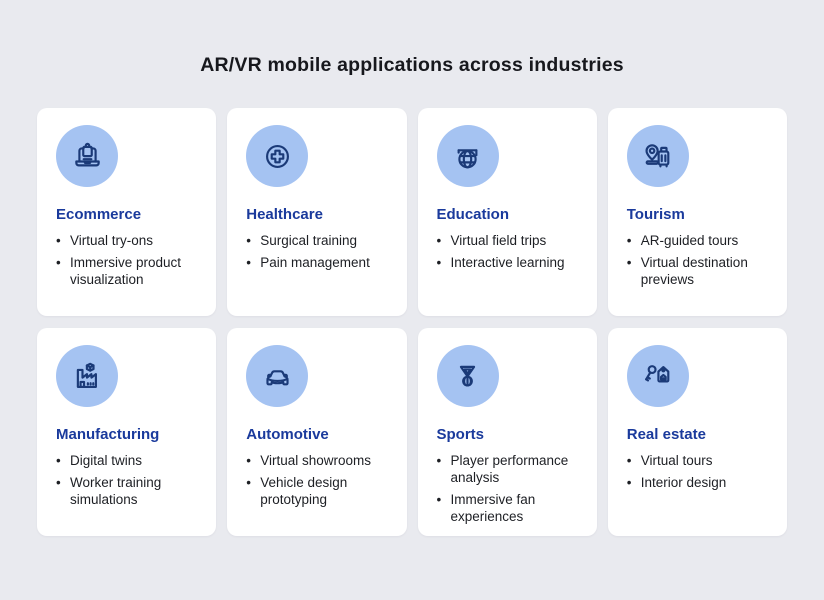 The image size is (824, 600). I want to click on bullet-item: • Worker training simulations, so click(128, 491).